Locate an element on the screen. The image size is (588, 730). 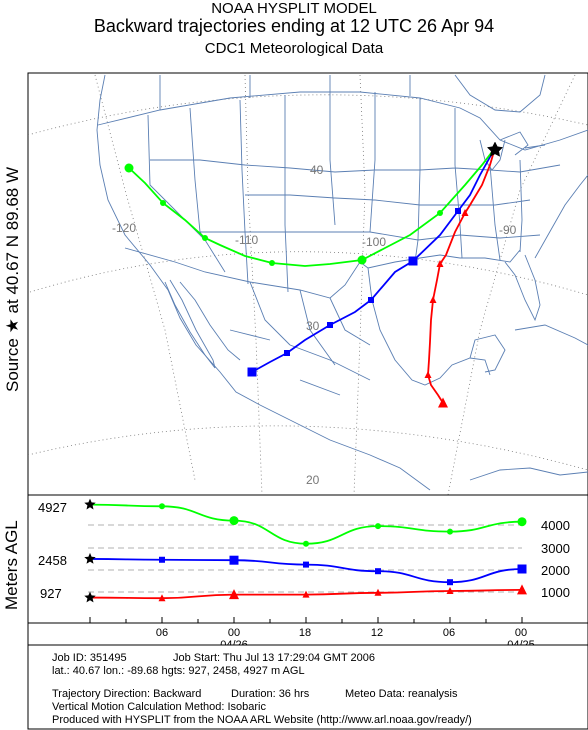
source-location-label: Source ★ at 40.67 N 89.68 W is located at coordinates (12, 279).